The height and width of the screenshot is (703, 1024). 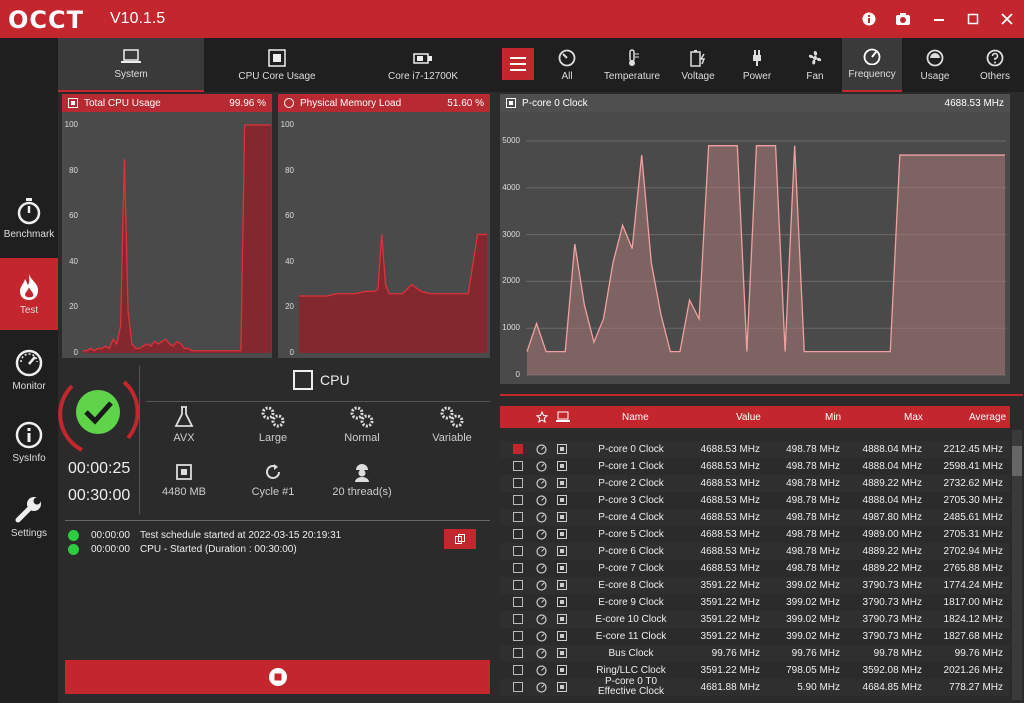 I want to click on sensor-average: 1774.24 MHz, so click(x=973, y=585).